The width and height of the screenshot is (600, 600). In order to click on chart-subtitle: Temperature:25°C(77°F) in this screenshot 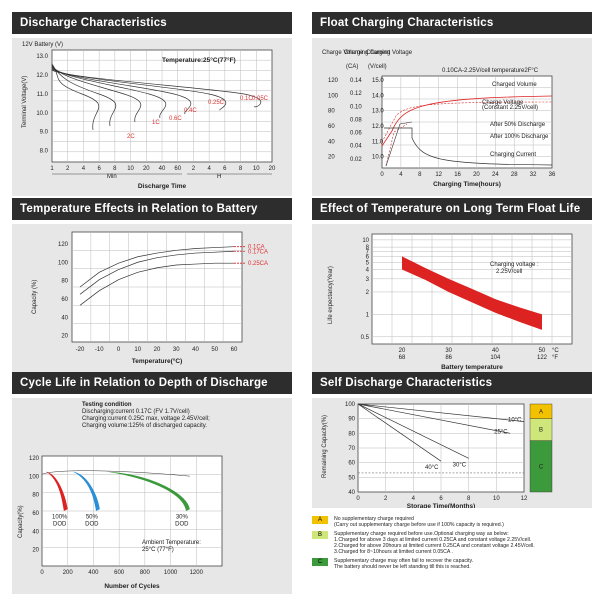, I will do `click(199, 60)`.